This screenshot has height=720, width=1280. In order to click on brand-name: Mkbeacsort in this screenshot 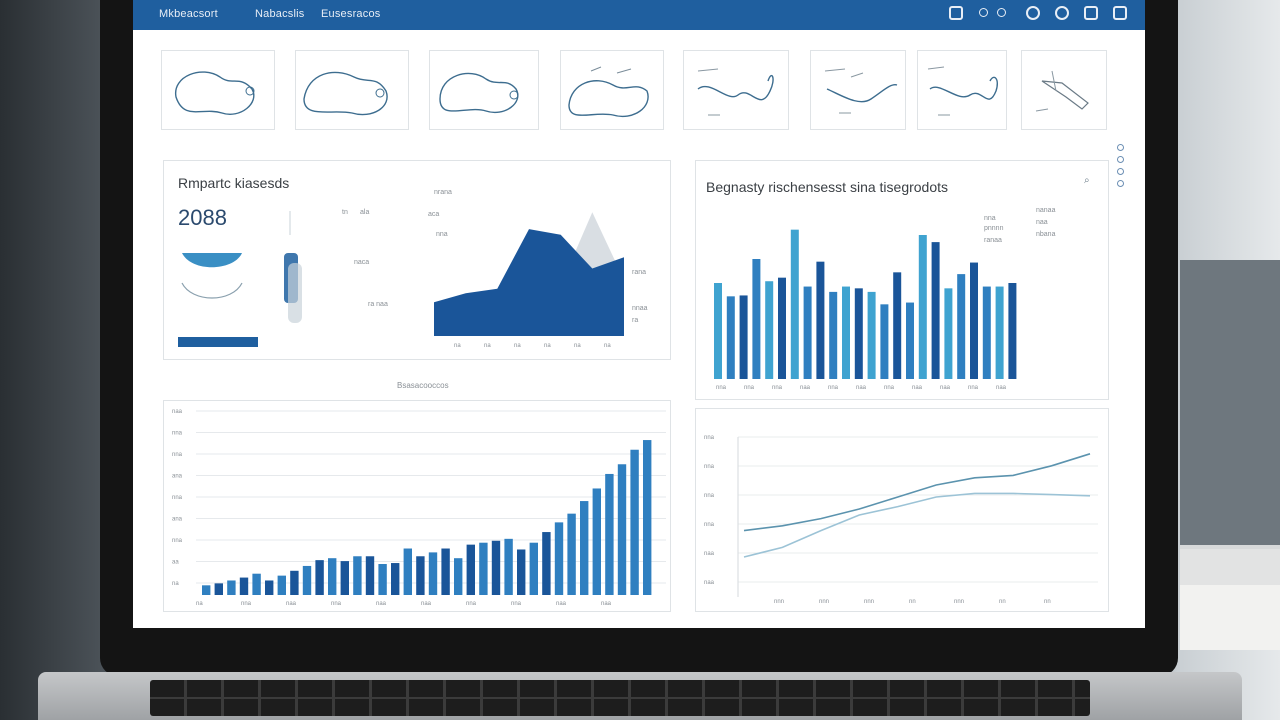, I will do `click(188, 14)`.